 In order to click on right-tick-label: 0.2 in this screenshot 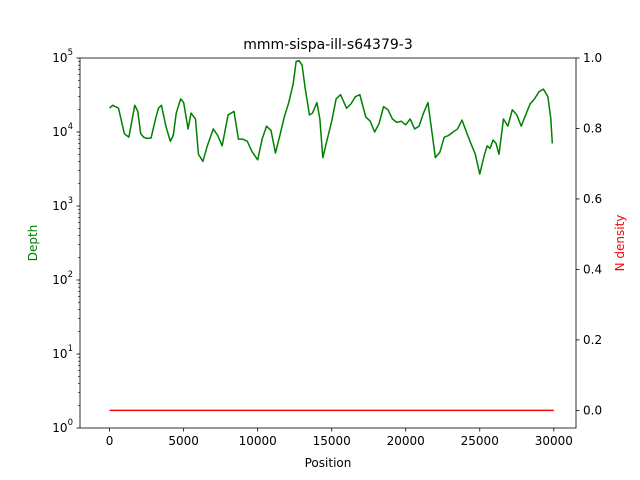, I will do `click(592, 340)`.